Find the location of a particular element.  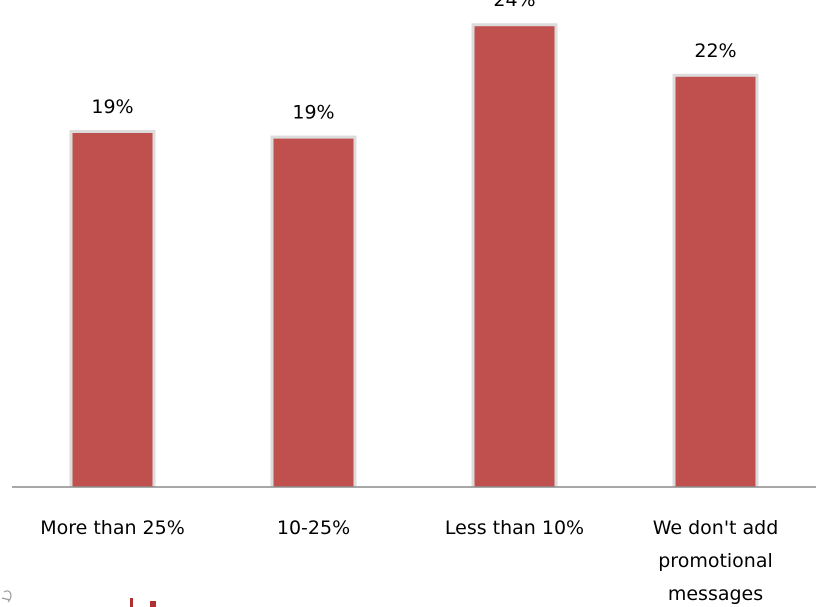

category-label-0: More than 25% is located at coordinates (112, 528).